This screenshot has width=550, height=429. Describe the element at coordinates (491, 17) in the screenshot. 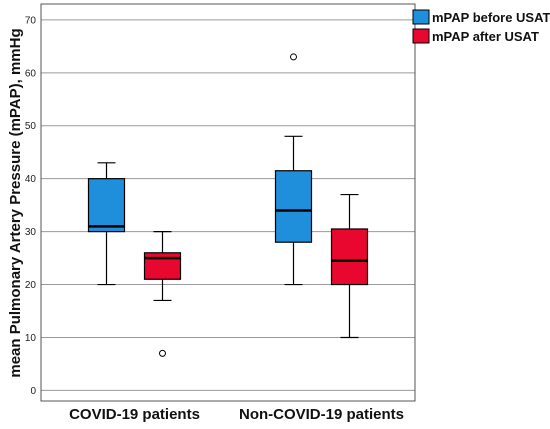

I see `legend-label: mPAP before USAT` at that location.